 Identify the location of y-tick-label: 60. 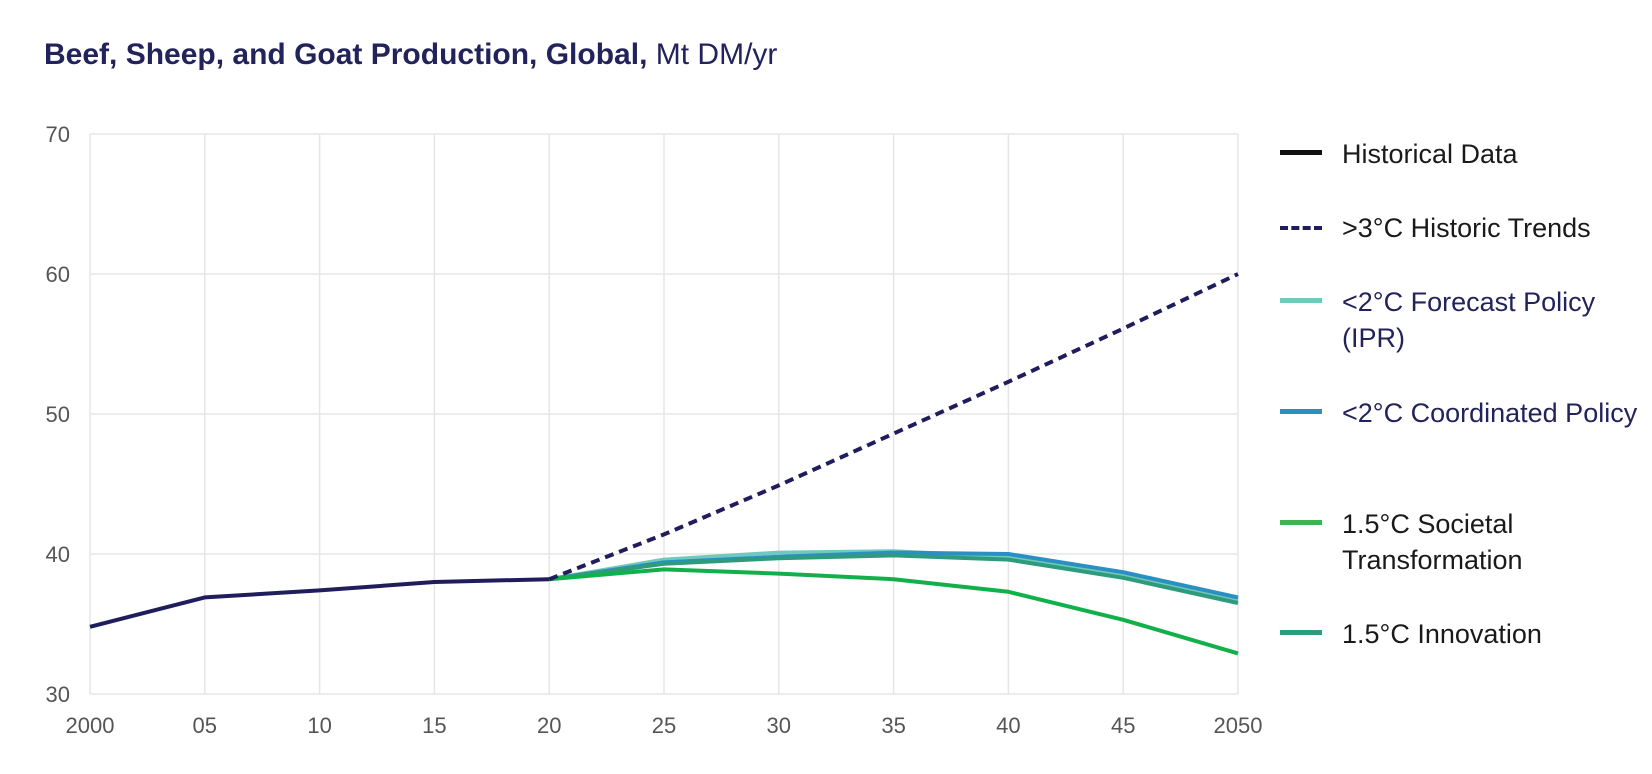
(58, 274).